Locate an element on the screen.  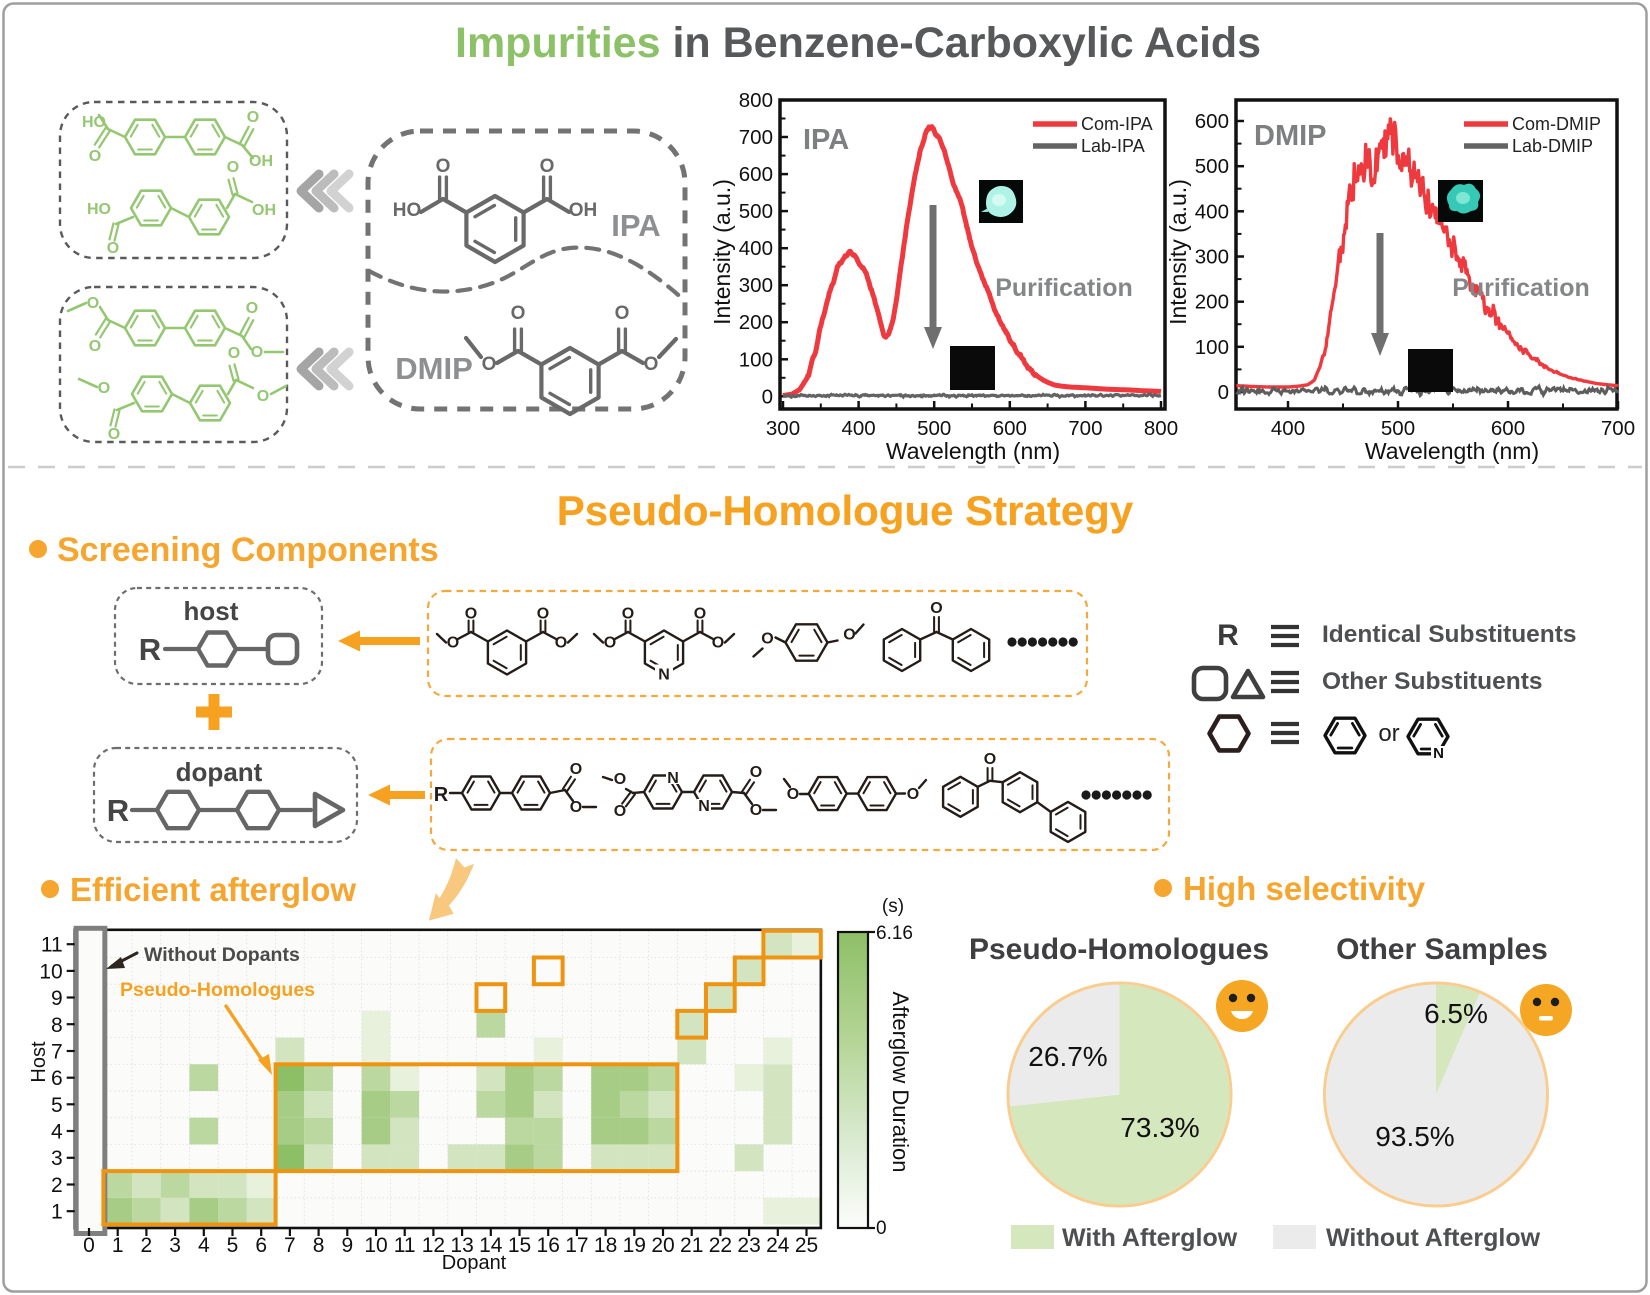
svg-text: 13 is located at coordinates (461, 1245).